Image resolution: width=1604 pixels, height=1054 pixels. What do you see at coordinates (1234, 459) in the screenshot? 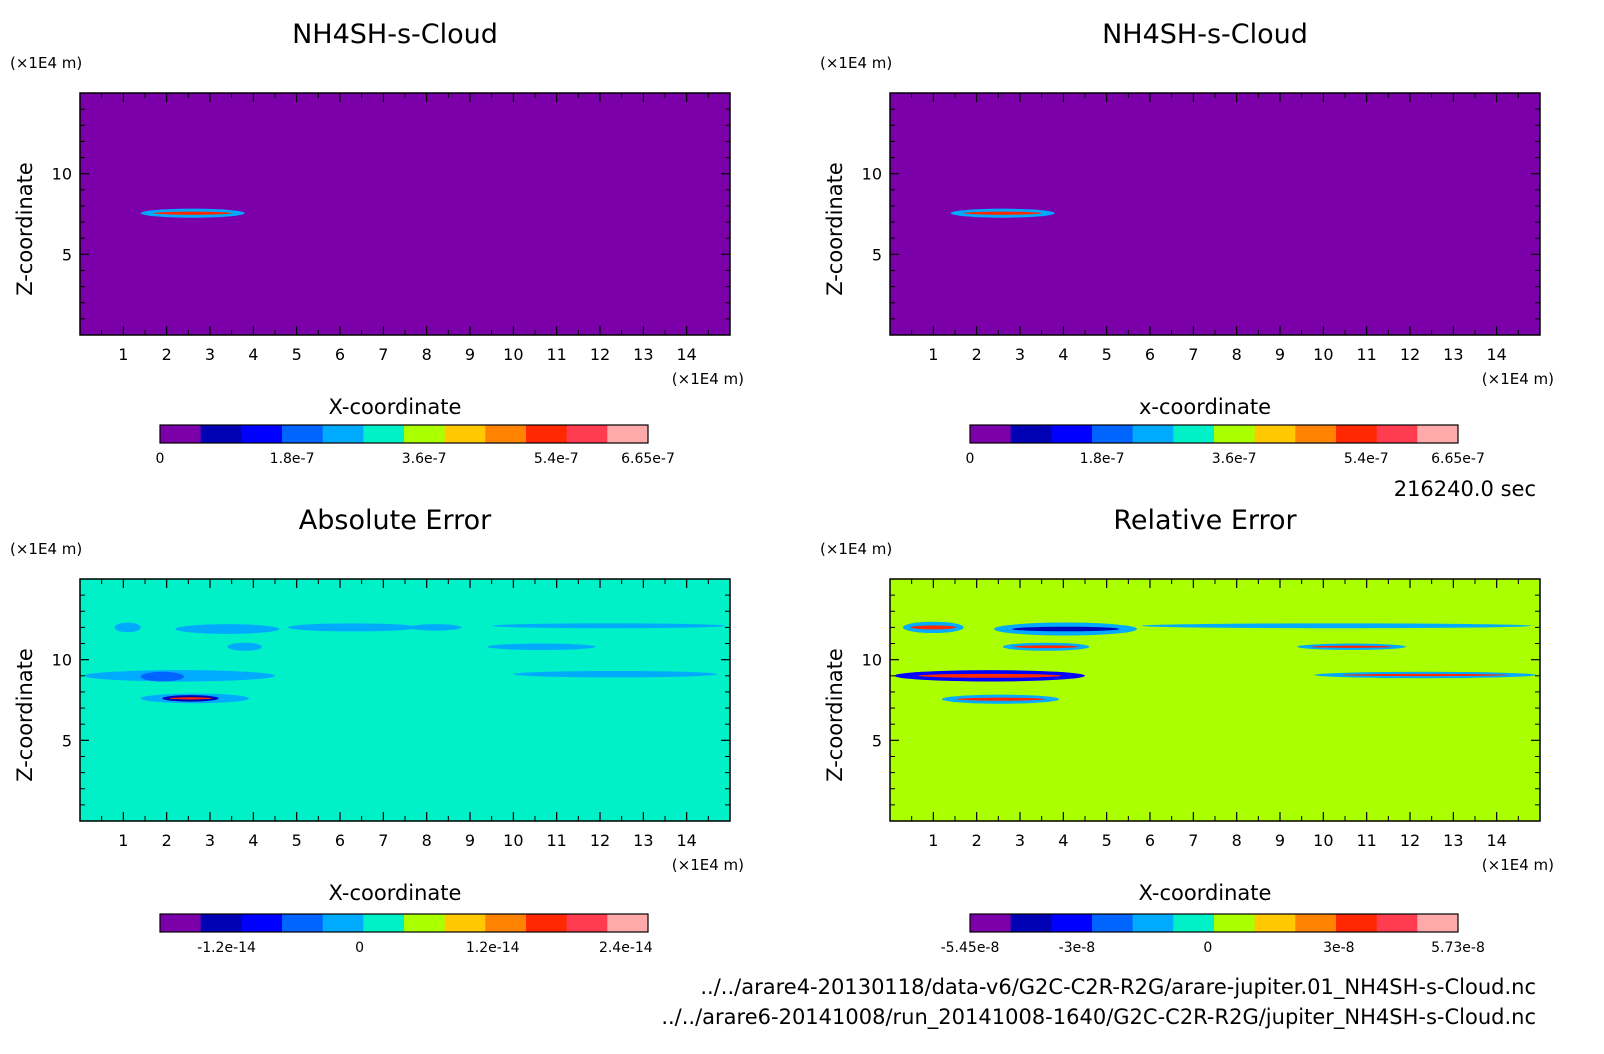
I see `colorbar-tick-label: 3.6e-7` at bounding box center [1234, 459].